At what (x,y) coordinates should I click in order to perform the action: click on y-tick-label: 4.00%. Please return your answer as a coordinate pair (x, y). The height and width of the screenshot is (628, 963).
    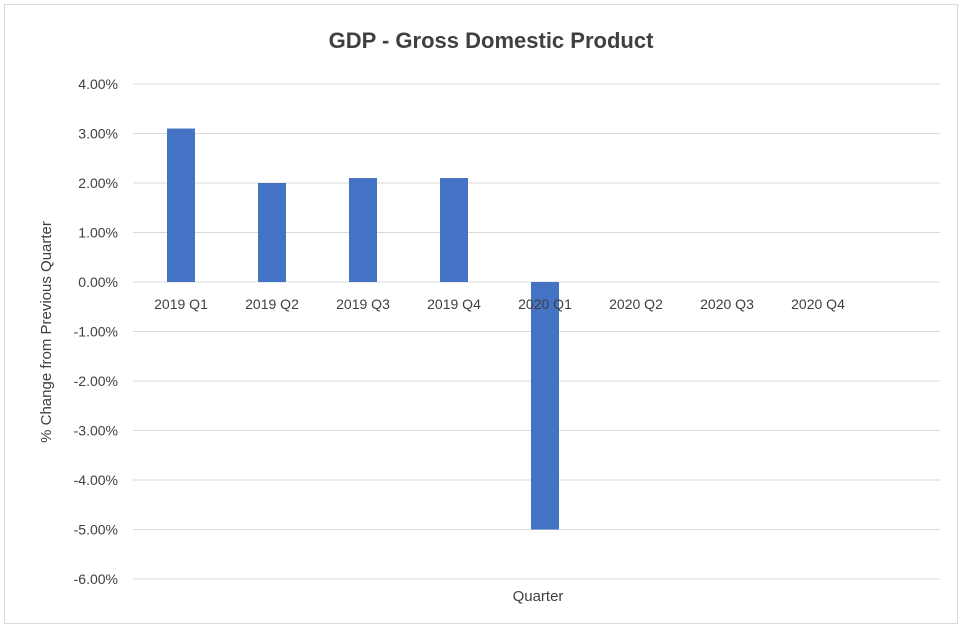
    Looking at the image, I should click on (98, 84).